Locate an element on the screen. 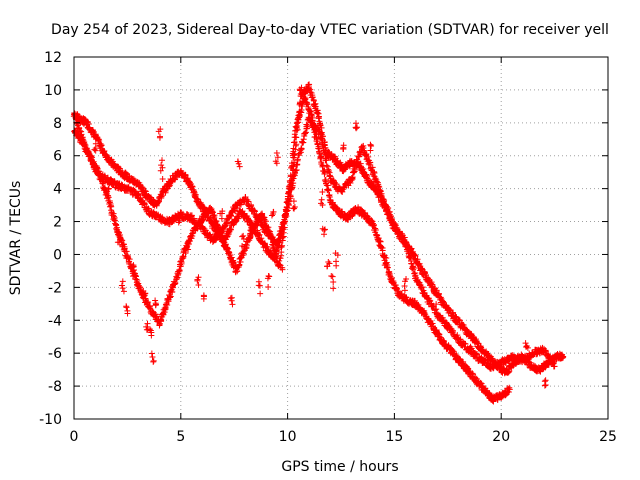 The image size is (640, 480). y-tick-label: -10 is located at coordinates (50, 420).